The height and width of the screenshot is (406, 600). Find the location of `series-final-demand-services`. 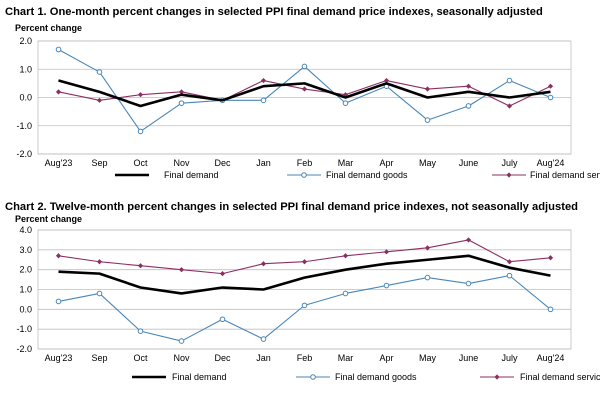

series-final-demand-services is located at coordinates (304, 257).